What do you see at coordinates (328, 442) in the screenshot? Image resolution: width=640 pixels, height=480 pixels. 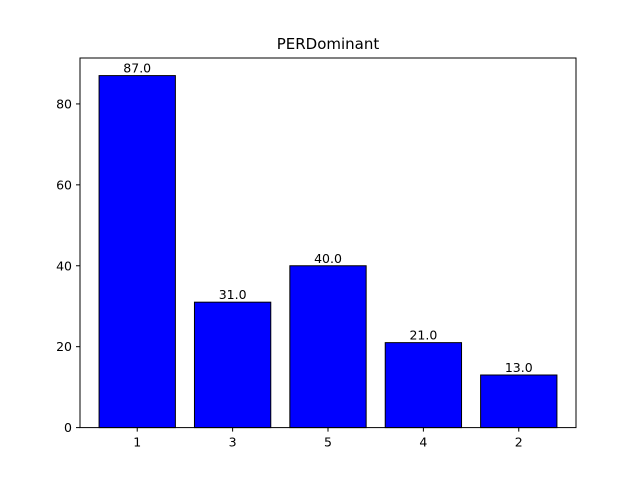 I see `x-tick-label-5: 5` at bounding box center [328, 442].